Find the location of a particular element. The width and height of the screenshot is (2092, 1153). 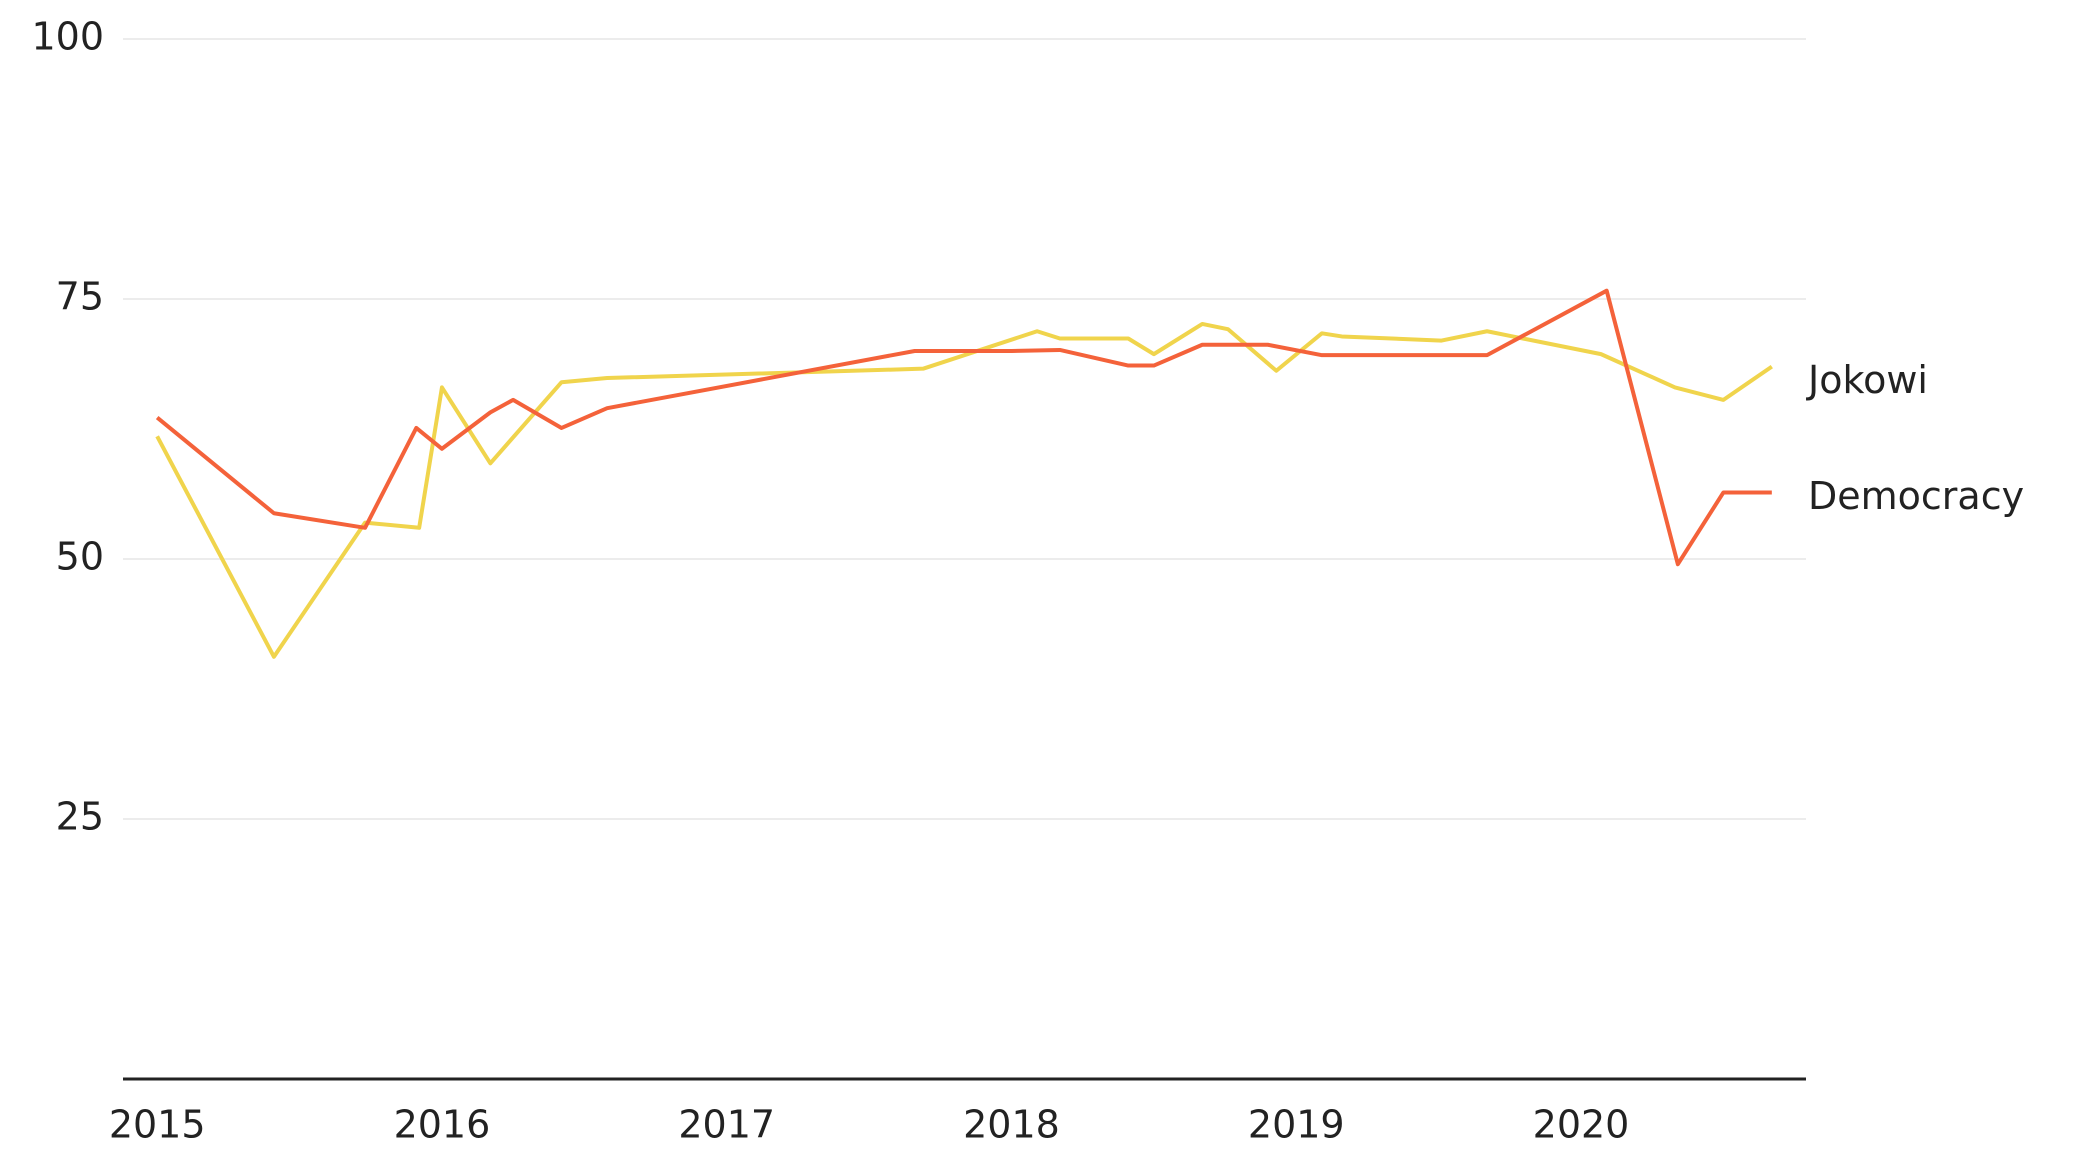

x-tick-label: 2020 is located at coordinates (1581, 1125).